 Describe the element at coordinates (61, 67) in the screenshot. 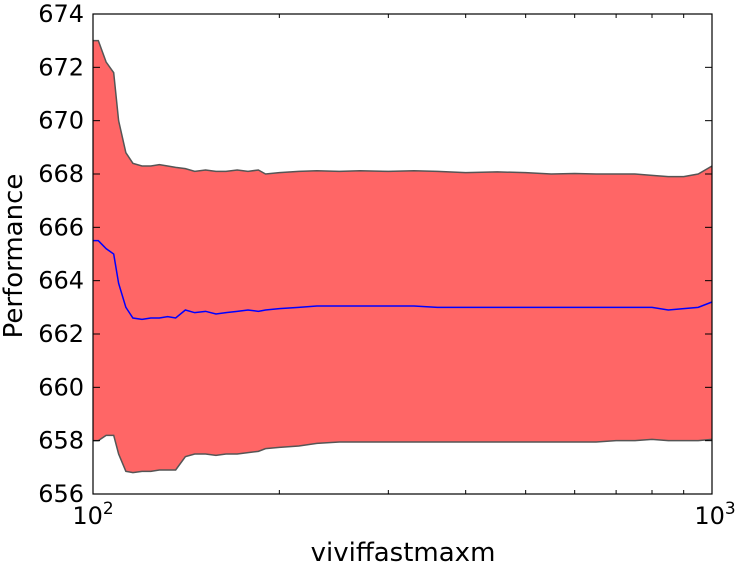

I see `y-tick-label: 672` at that location.